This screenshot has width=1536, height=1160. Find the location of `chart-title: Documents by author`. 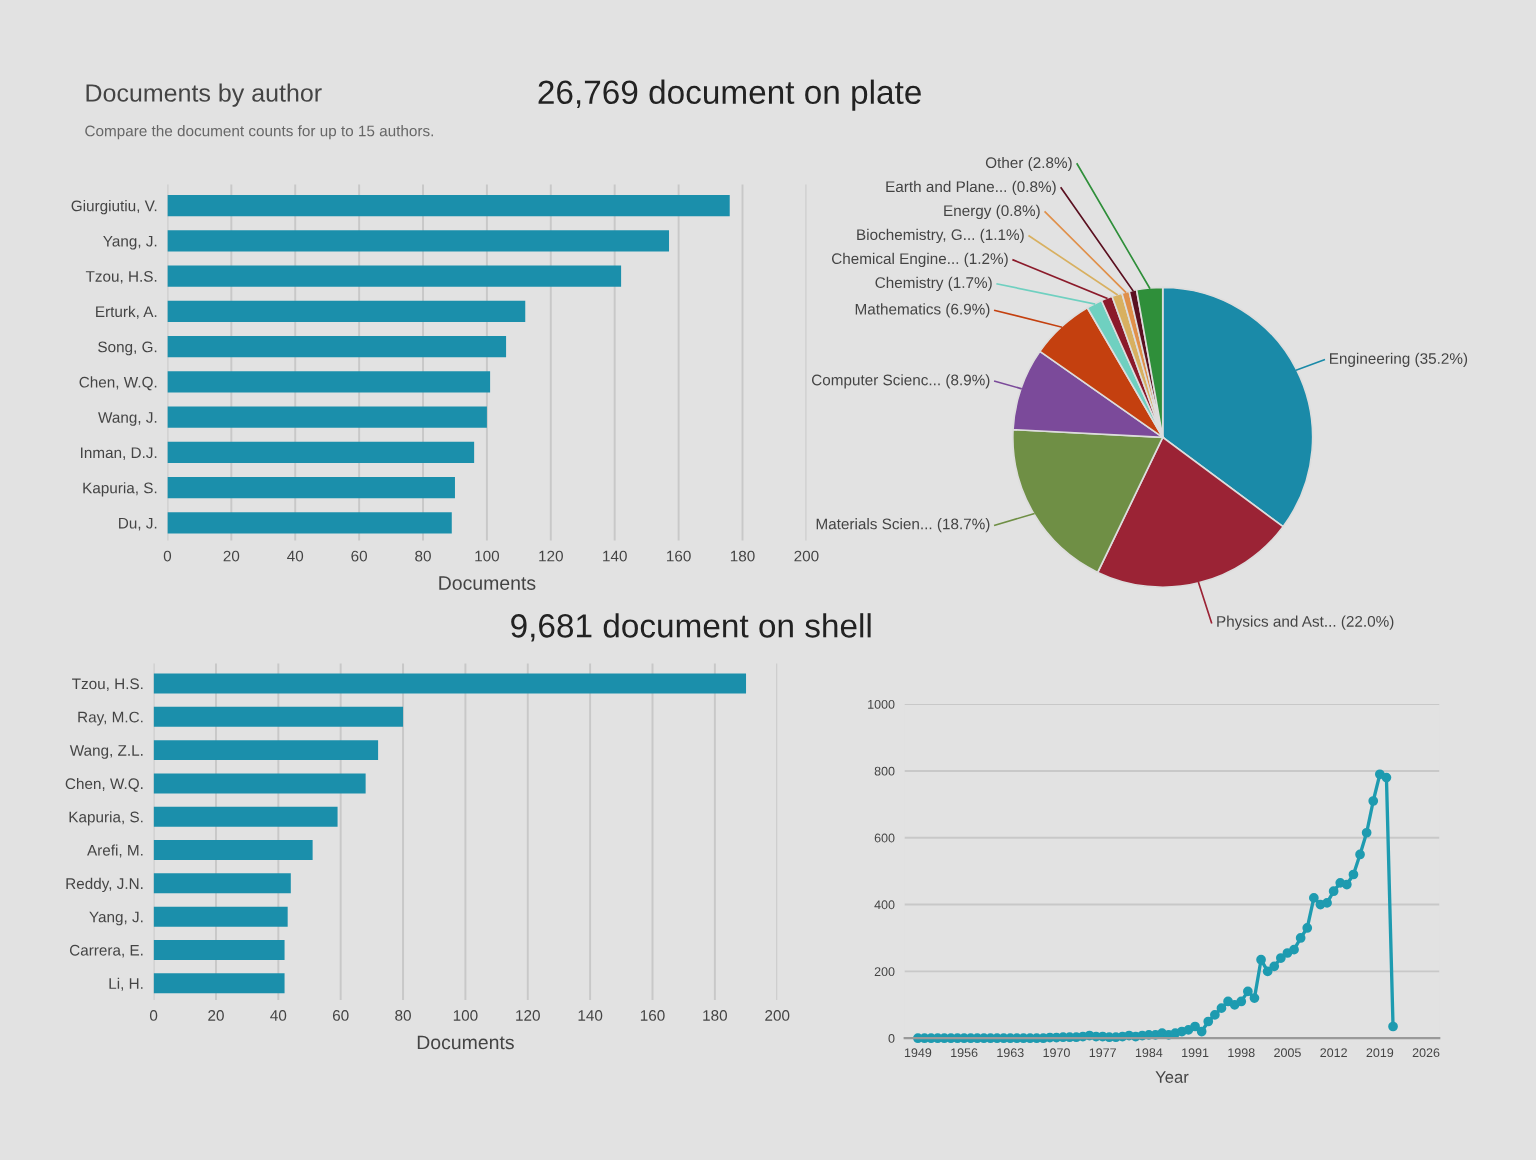

chart-title: Documents by author is located at coordinates (204, 95).